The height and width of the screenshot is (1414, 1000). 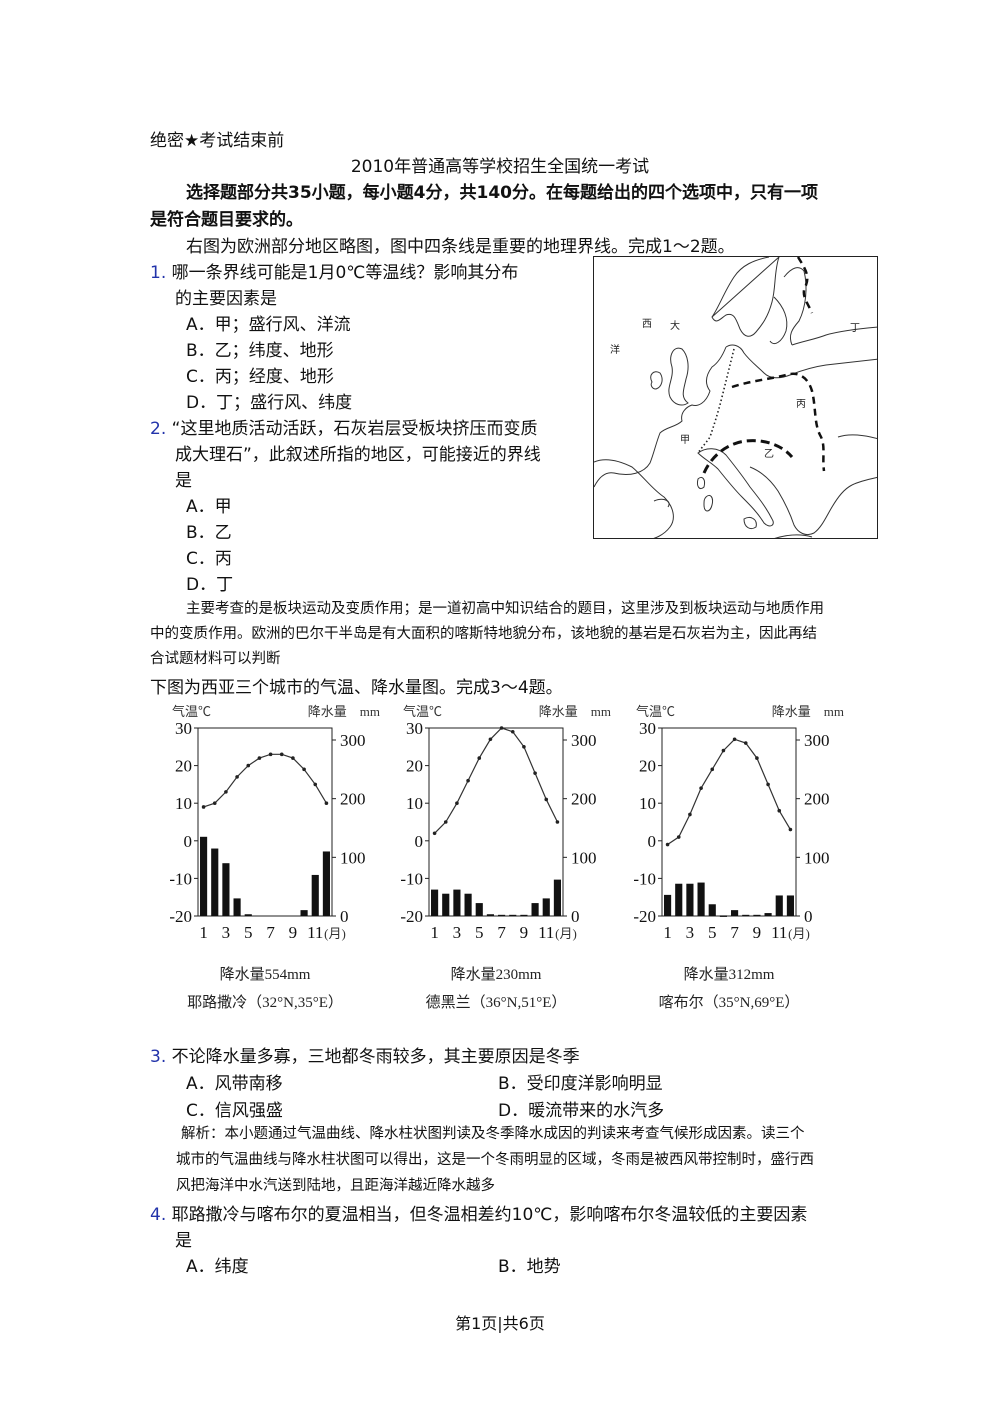 What do you see at coordinates (268, 325) in the screenshot?
I see `q1-option-a: A．甲；盛行风、洋流` at bounding box center [268, 325].